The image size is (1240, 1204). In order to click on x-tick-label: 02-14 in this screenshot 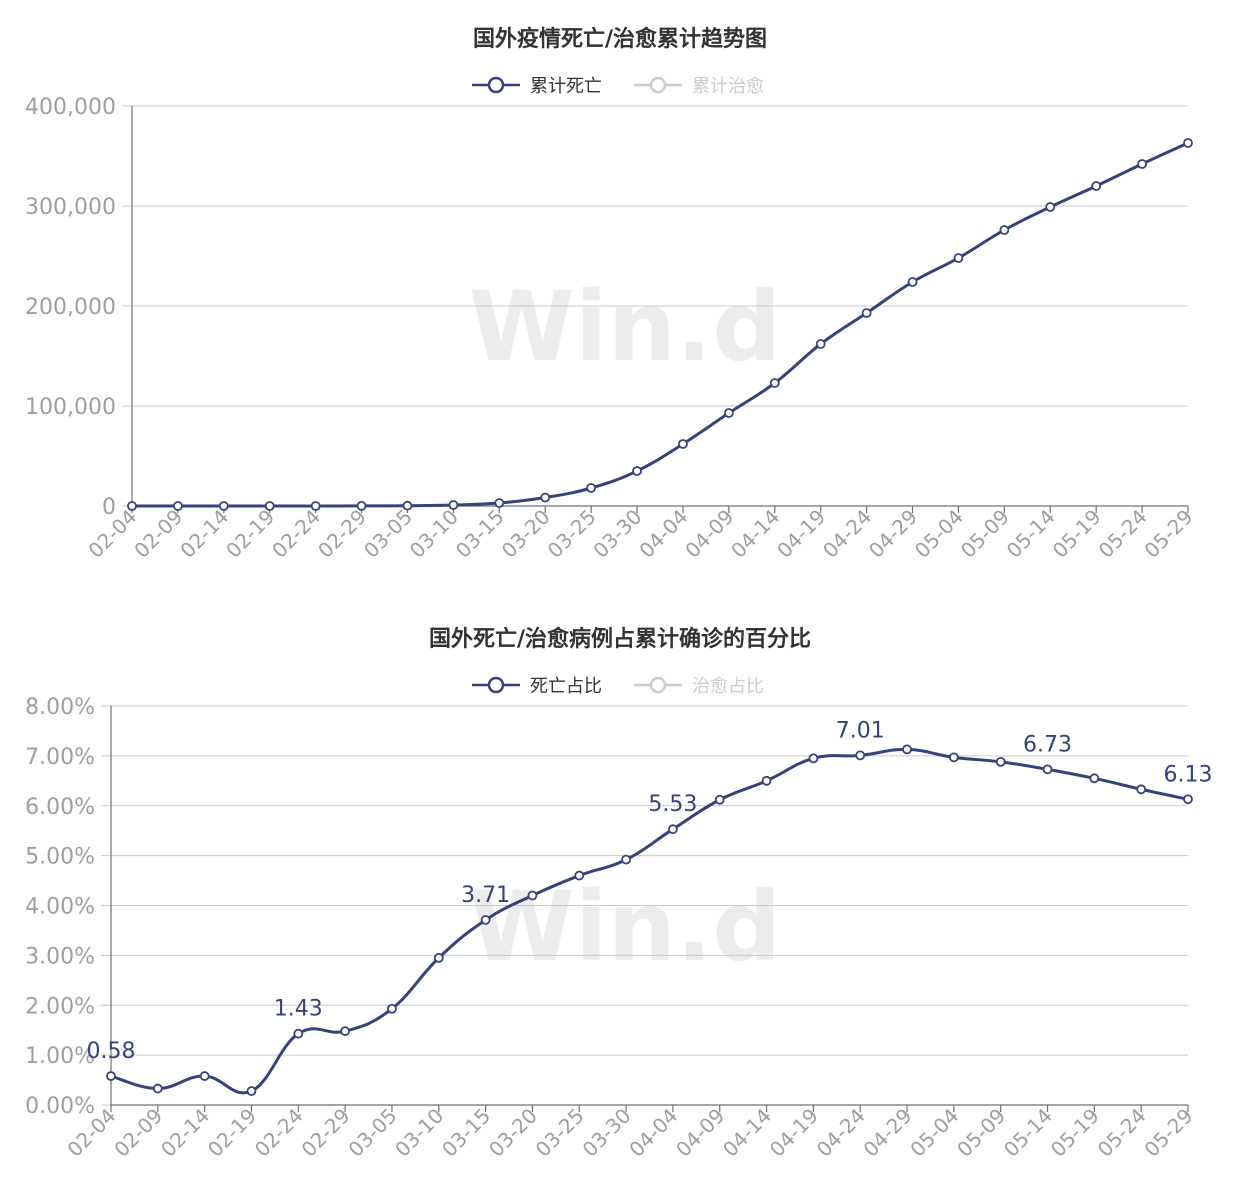, I will do `click(185, 1133)`.